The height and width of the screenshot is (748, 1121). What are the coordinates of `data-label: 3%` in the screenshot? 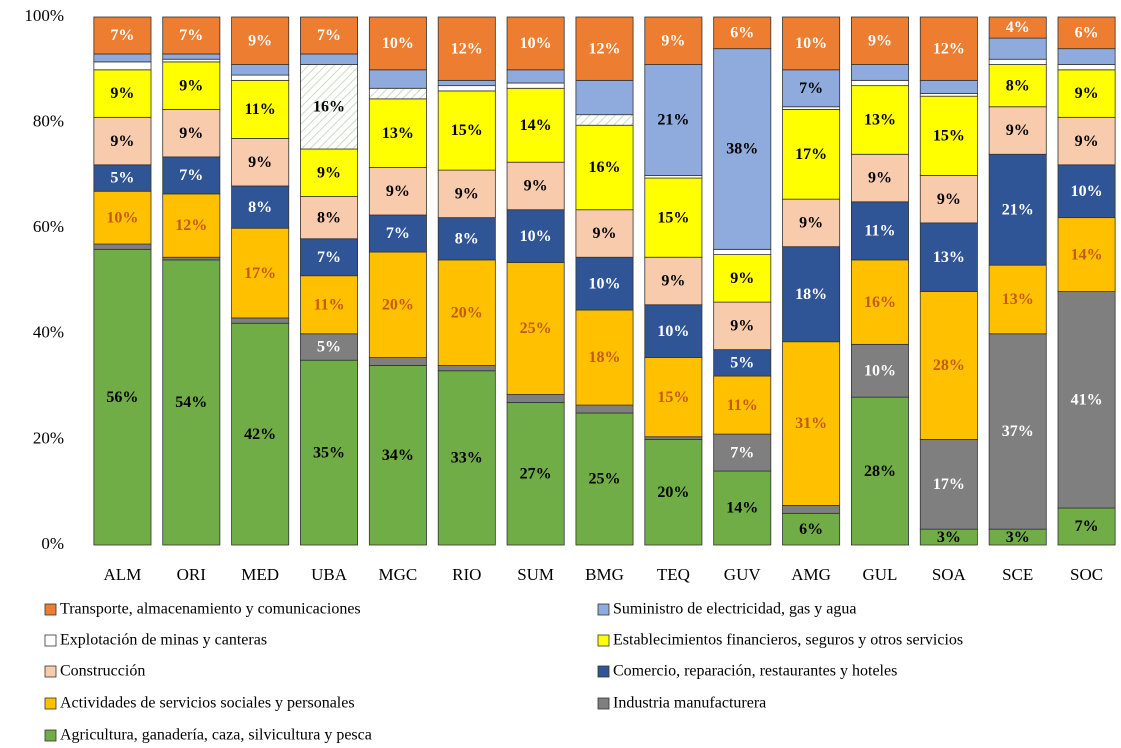 It's located at (949, 537).